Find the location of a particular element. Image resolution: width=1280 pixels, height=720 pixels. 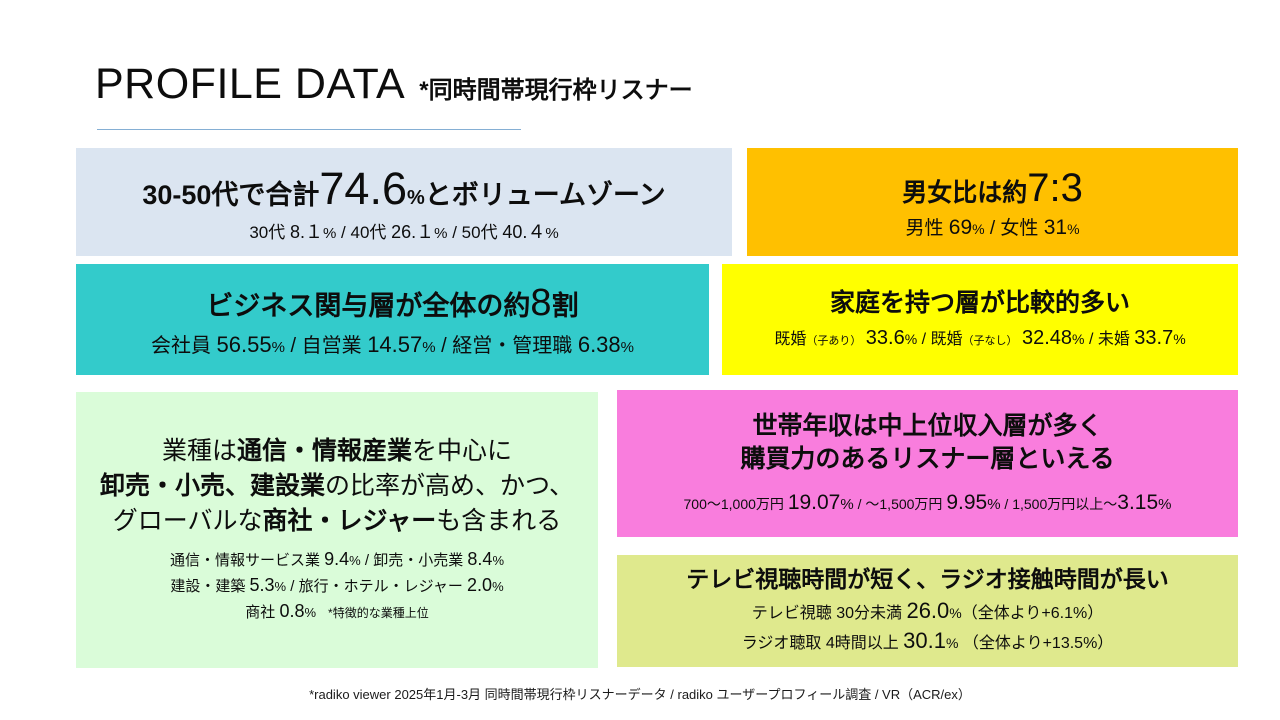

seg-label: も含まれる is located at coordinates (499, 521).